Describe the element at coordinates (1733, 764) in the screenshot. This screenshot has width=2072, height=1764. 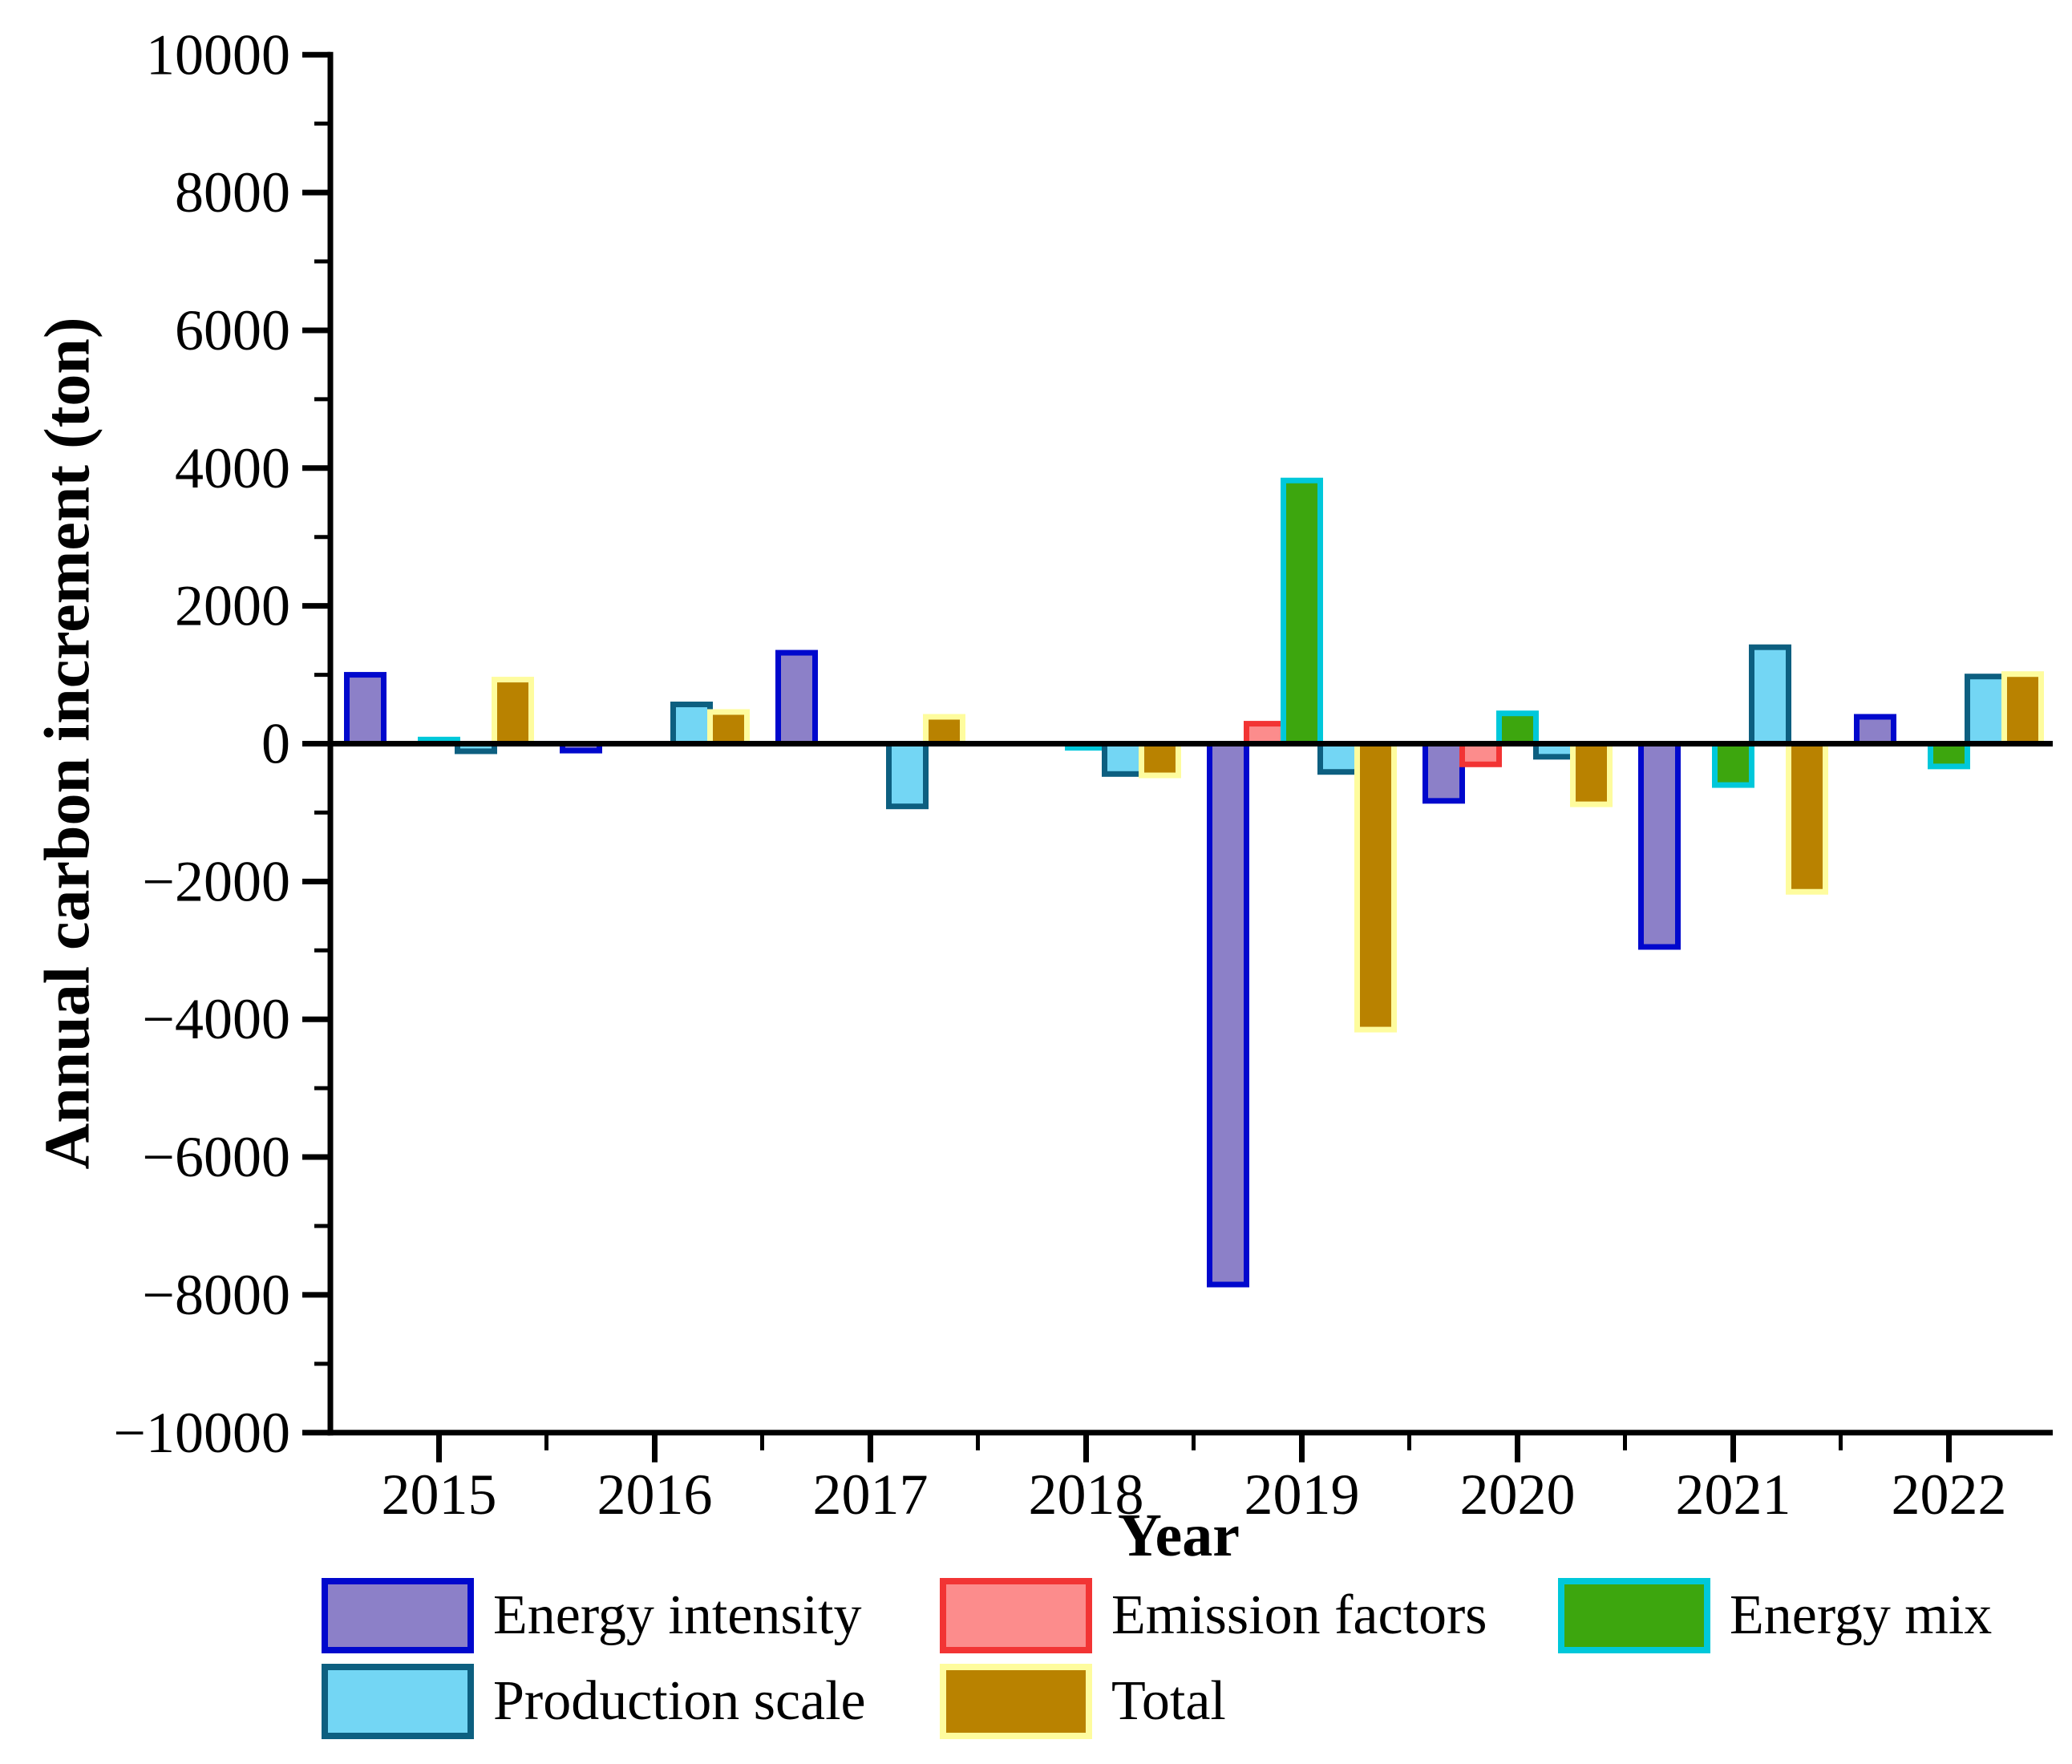
I see `bar-energy-mix-2021` at that location.